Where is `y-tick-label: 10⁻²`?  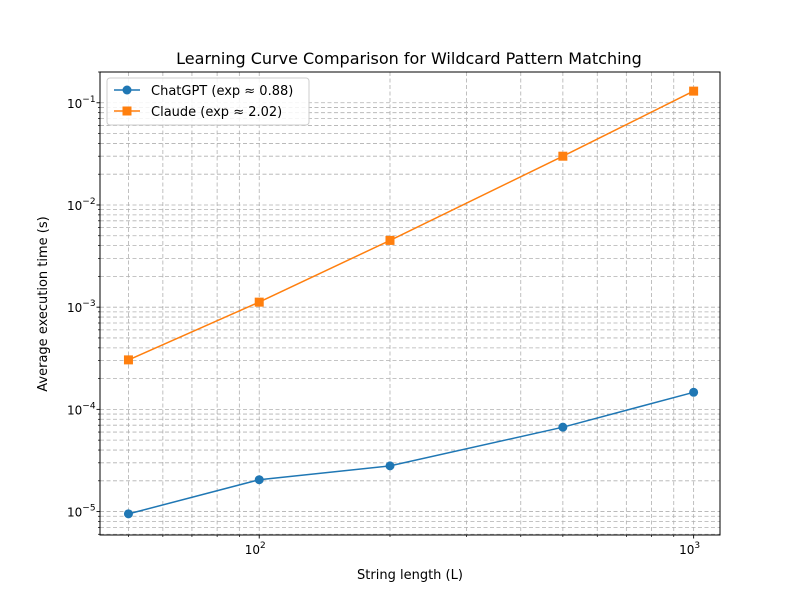
y-tick-label: 10⁻² is located at coordinates (81, 205).